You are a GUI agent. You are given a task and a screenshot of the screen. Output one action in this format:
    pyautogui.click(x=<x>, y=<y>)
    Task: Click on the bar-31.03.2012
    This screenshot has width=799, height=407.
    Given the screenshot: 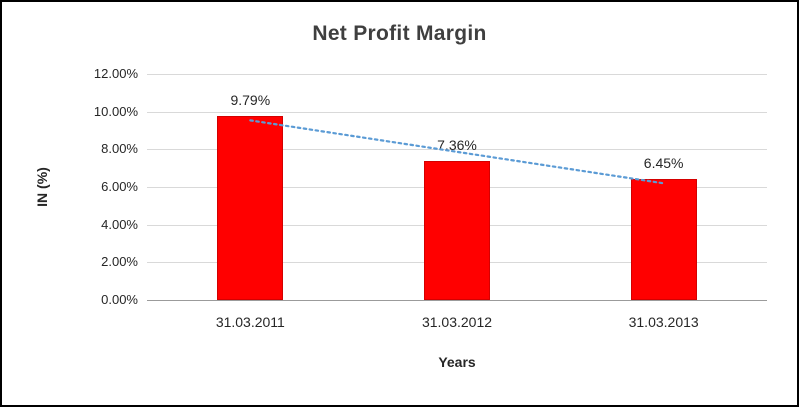 What is the action you would take?
    pyautogui.click(x=457, y=230)
    